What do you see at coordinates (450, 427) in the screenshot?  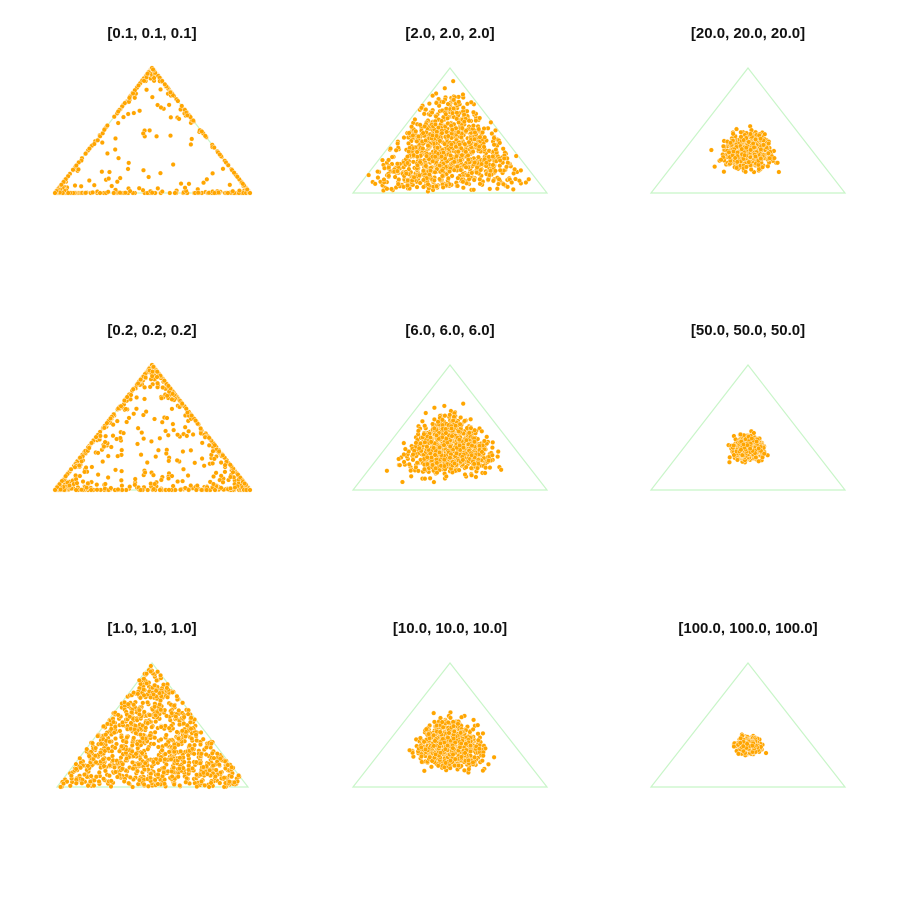 I see `simplex-plot` at bounding box center [450, 427].